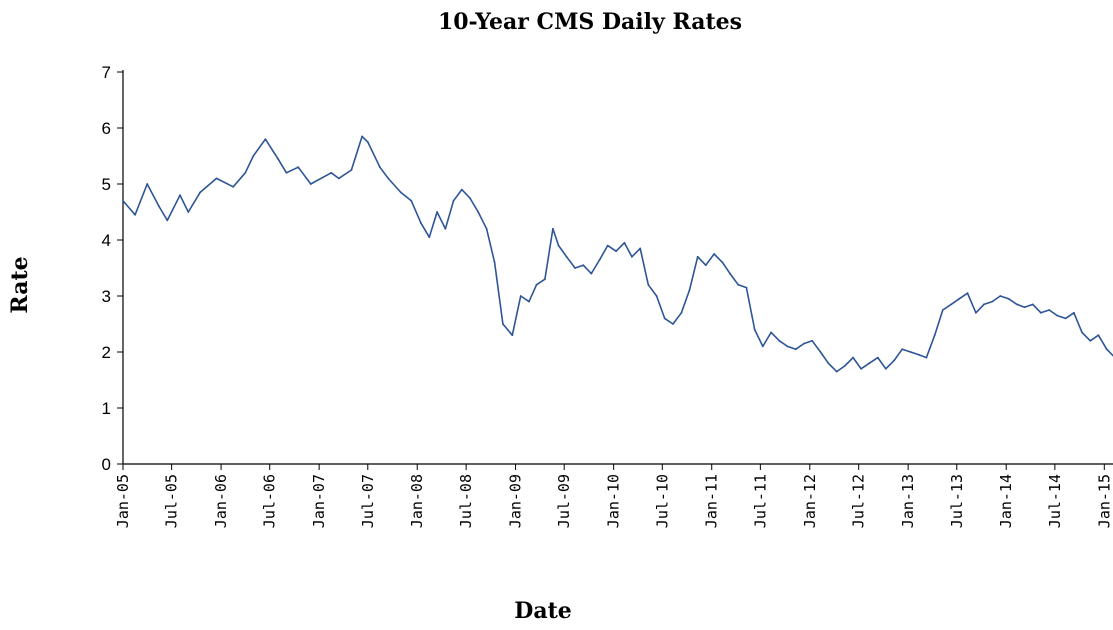 This screenshot has width=1113, height=630. Describe the element at coordinates (1104, 501) in the screenshot. I see `x-tick-label: Jan-15` at that location.